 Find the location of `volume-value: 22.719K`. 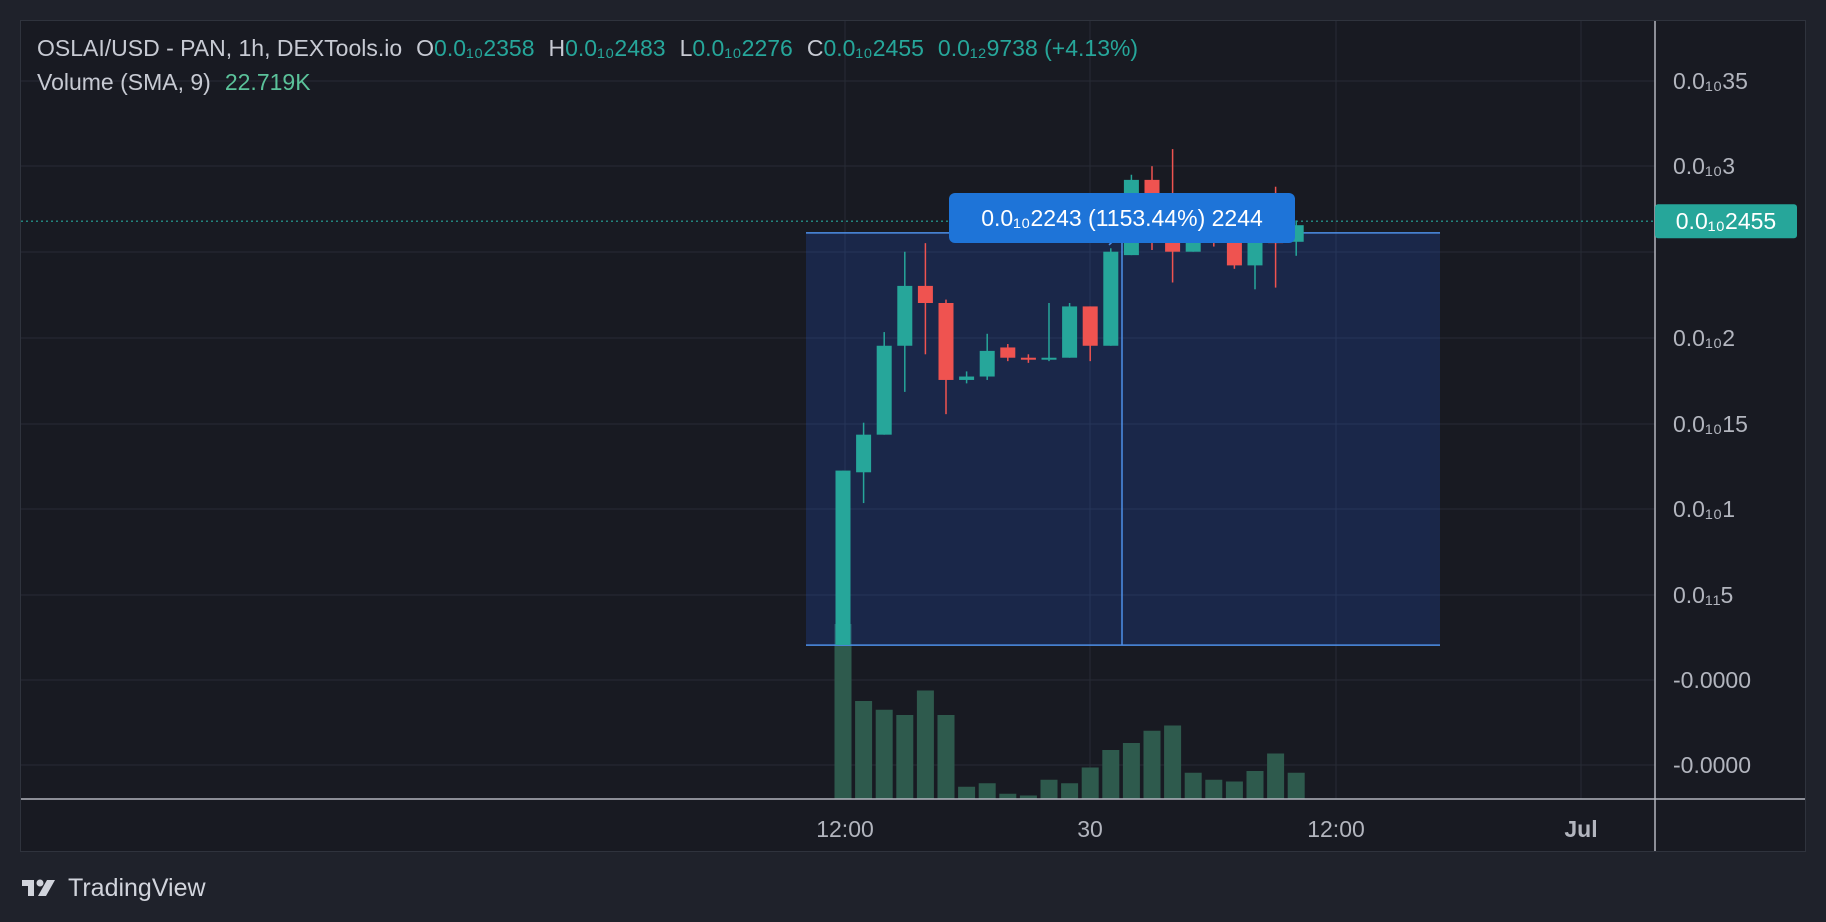

volume-value: 22.719K is located at coordinates (267, 82).